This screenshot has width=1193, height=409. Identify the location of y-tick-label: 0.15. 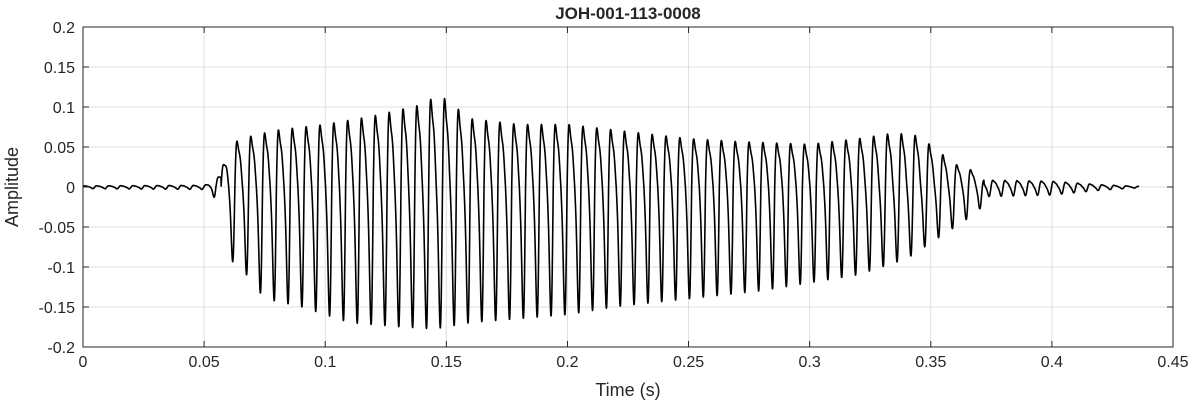
(59, 68).